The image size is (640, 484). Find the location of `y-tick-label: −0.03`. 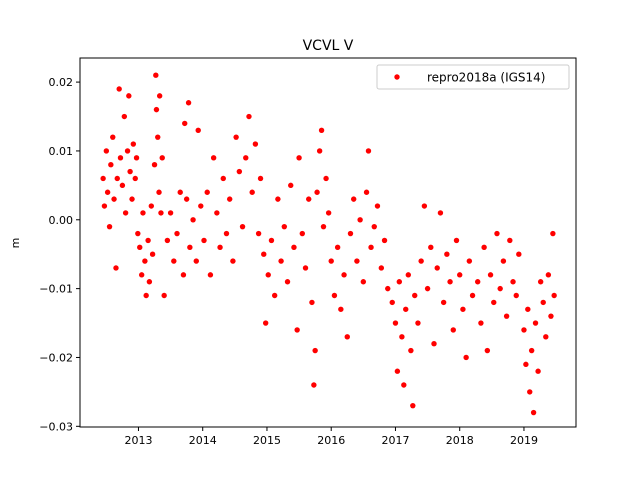

y-tick-label: −0.03 is located at coordinates (56, 426).